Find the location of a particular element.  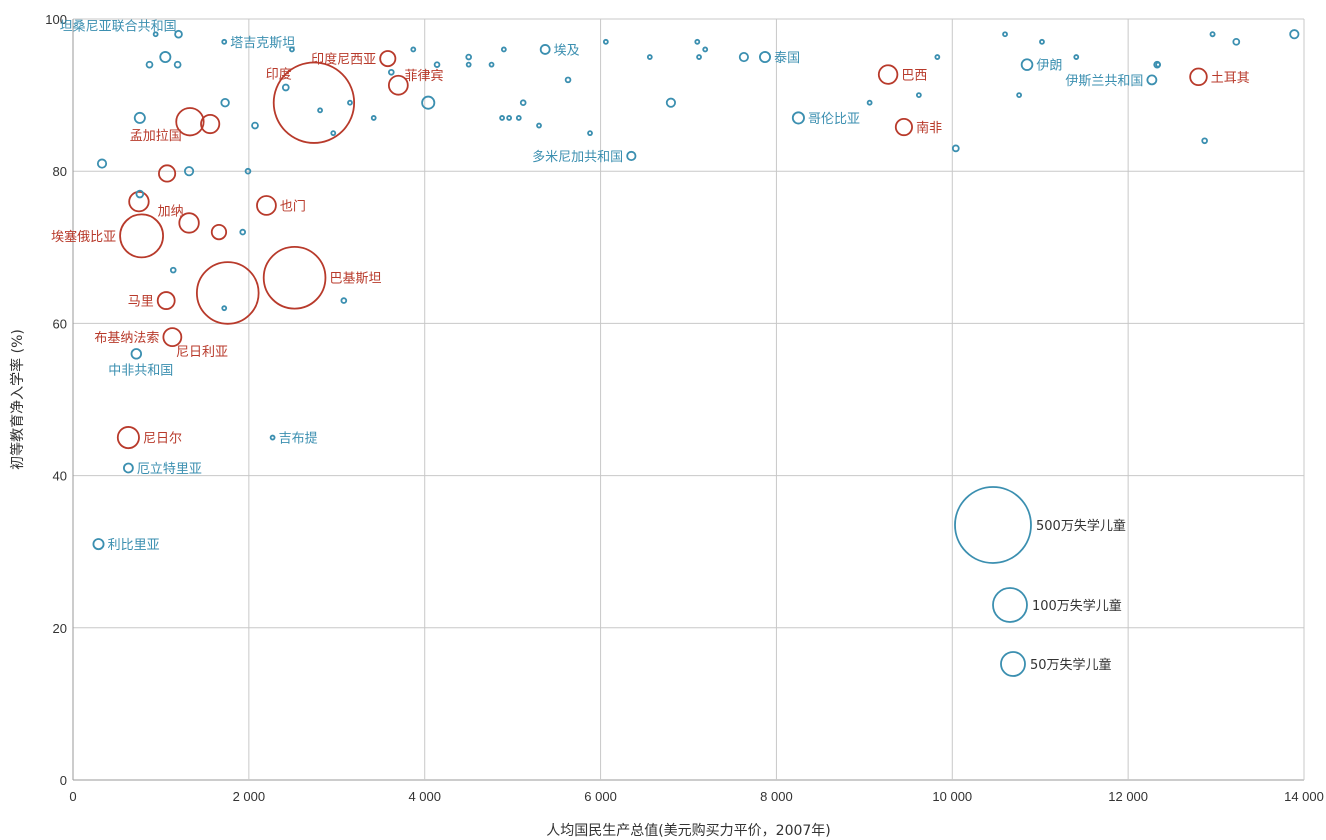

data-label: 尼日尔 is located at coordinates (162, 439).